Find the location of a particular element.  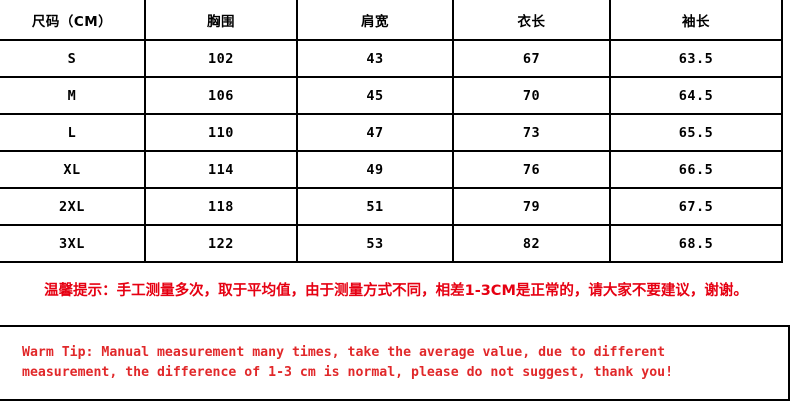

cell-shoulder: 49 is located at coordinates (375, 170).